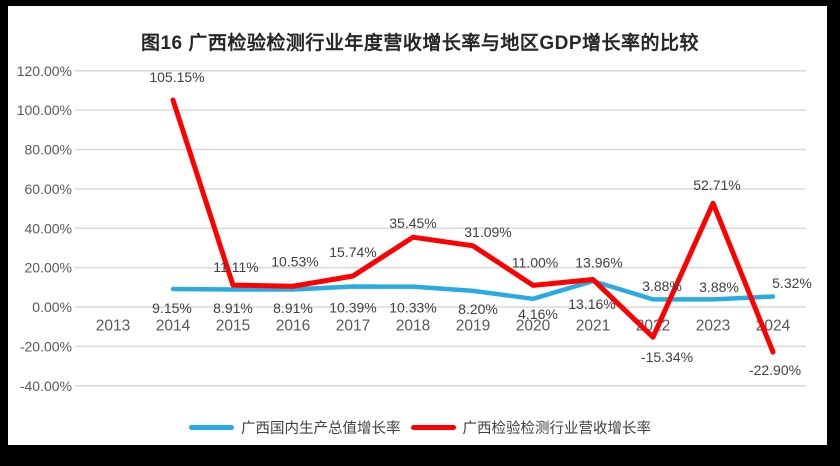 This screenshot has width=840, height=466. What do you see at coordinates (662, 286) in the screenshot?
I see `data-label-gdp-2022: 3.88%` at bounding box center [662, 286].